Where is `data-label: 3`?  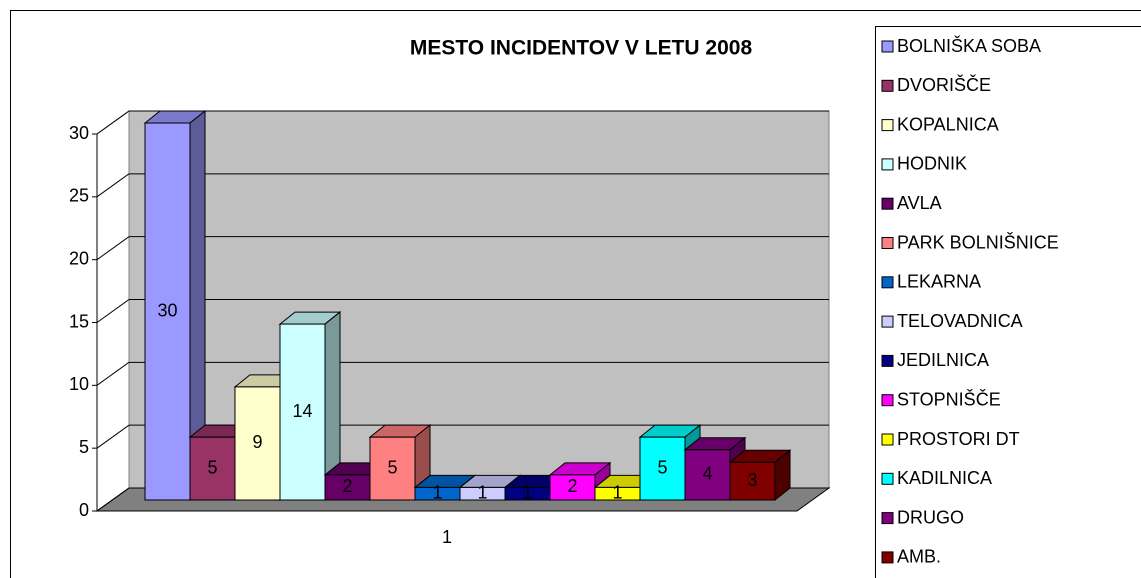
data-label: 3 is located at coordinates (752, 480).